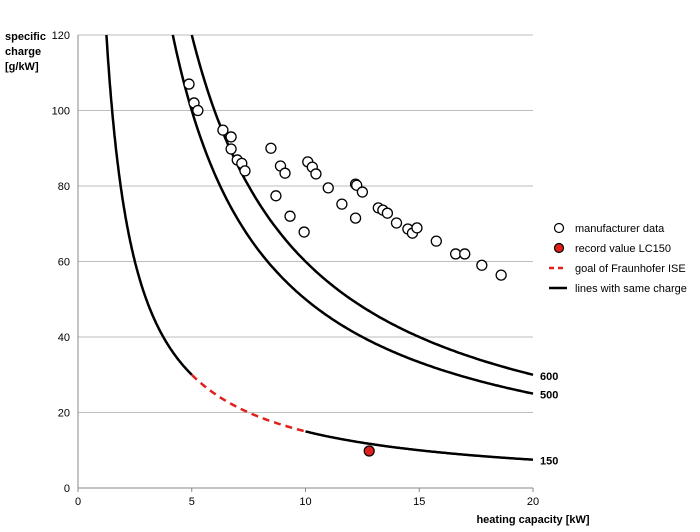 The width and height of the screenshot is (700, 532). What do you see at coordinates (559, 228) in the screenshot?
I see `legend-marker-manufacturer` at bounding box center [559, 228].